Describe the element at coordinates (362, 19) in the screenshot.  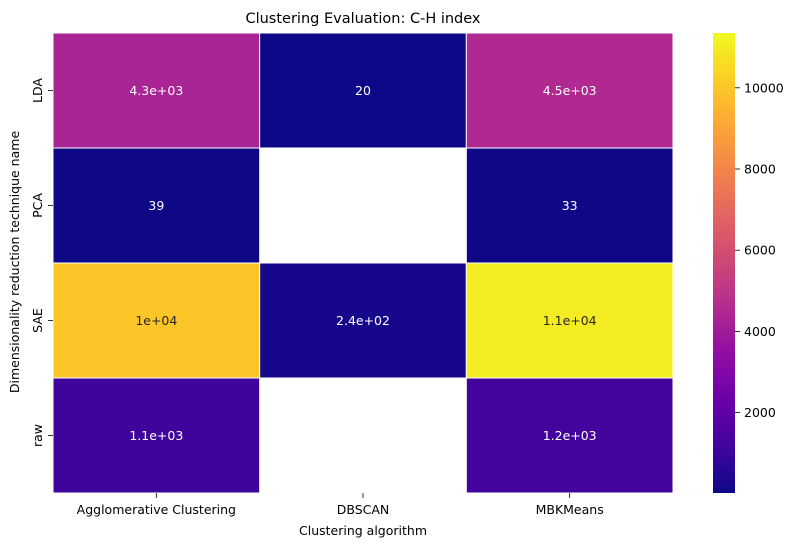
I see `chart-title: Clustering Evaluation: C-H index` at that location.